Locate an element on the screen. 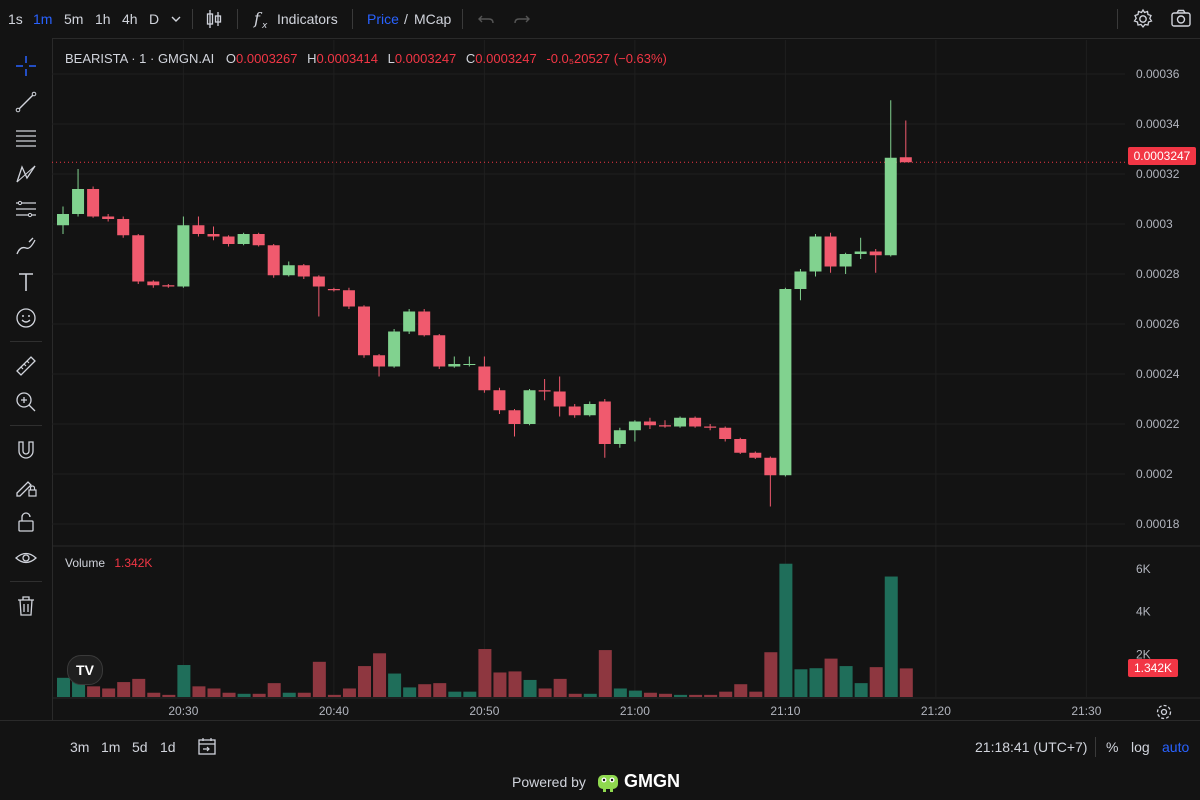 This screenshot has height=800, width=1200. camera-icon is located at coordinates (1181, 19).